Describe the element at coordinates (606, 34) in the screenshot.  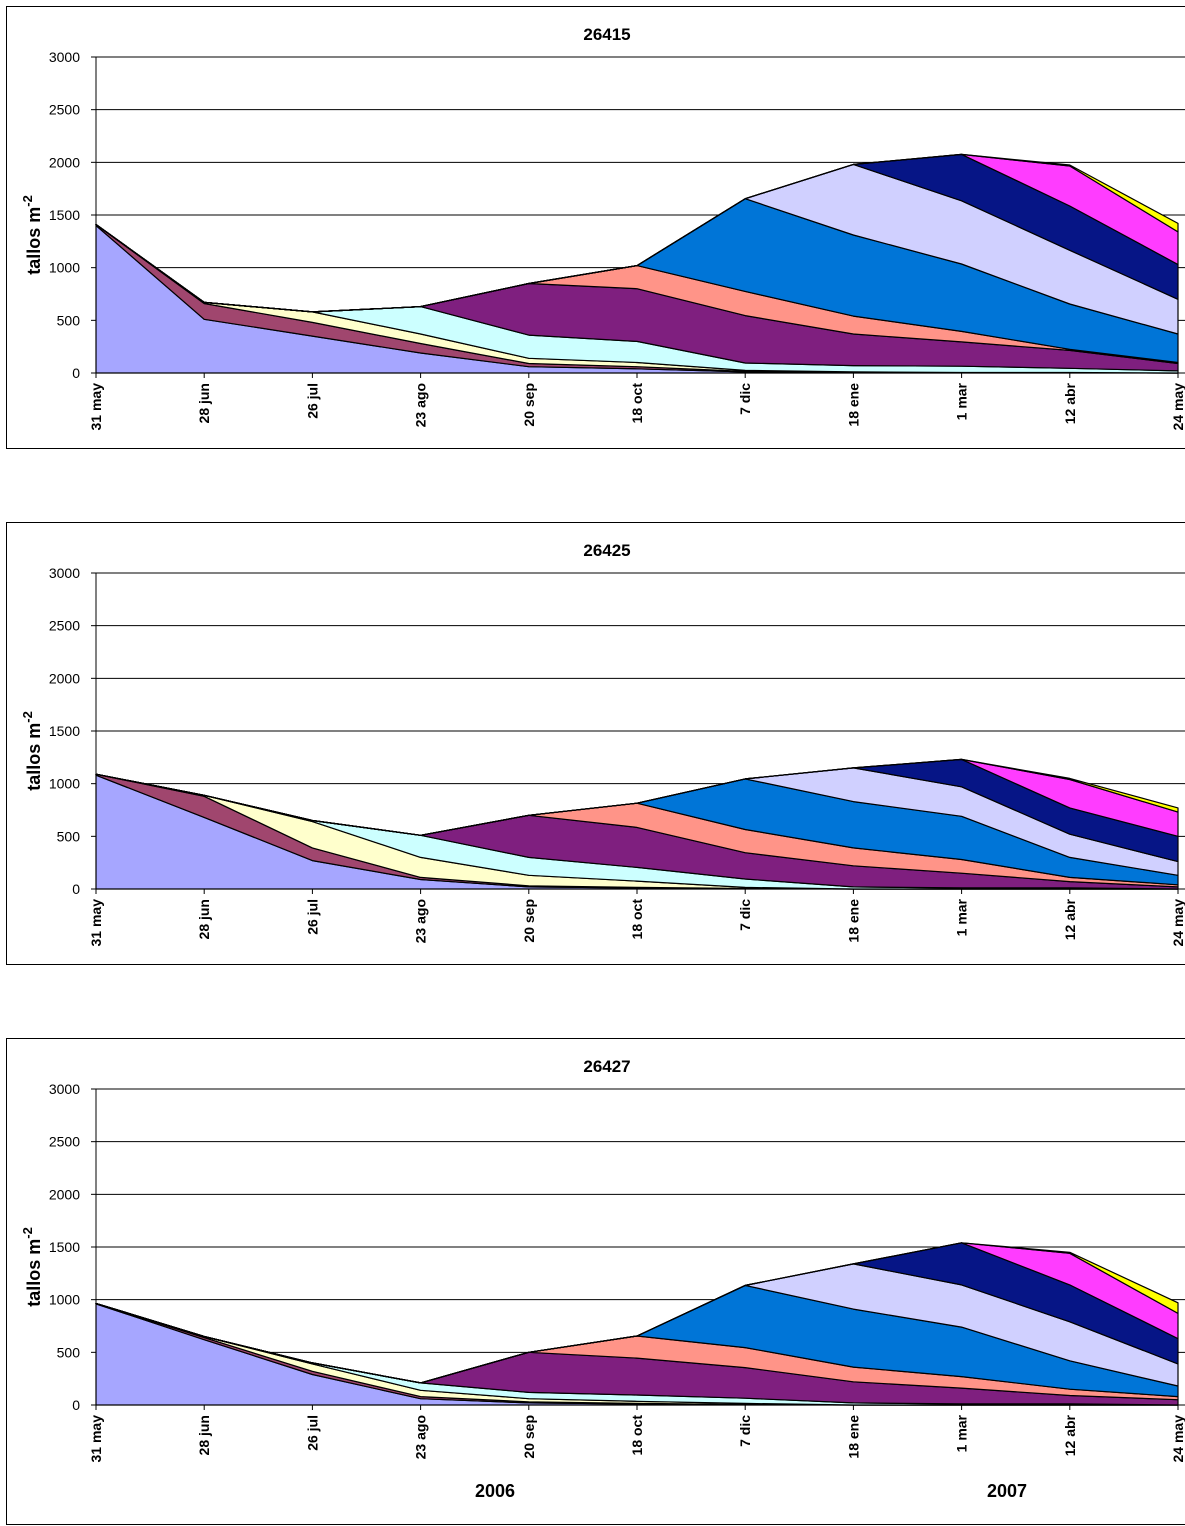
I see `chart-title: 26415` at that location.